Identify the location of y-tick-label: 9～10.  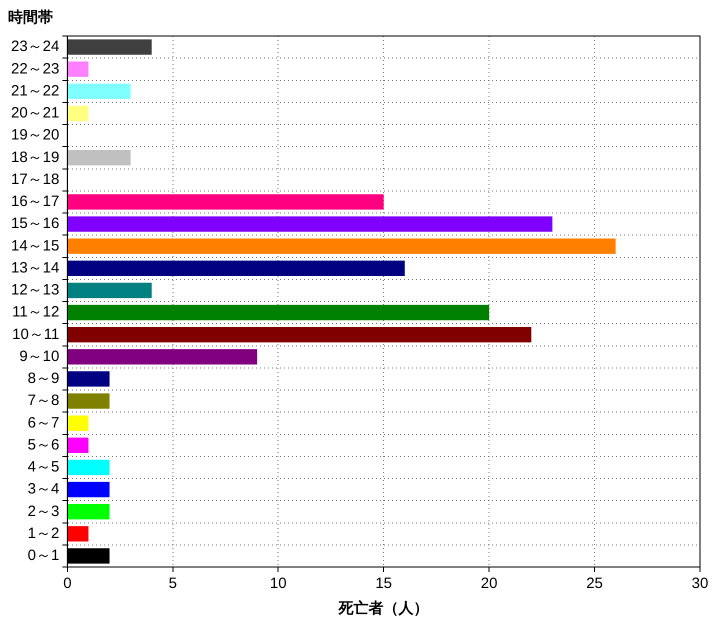
(39, 356).